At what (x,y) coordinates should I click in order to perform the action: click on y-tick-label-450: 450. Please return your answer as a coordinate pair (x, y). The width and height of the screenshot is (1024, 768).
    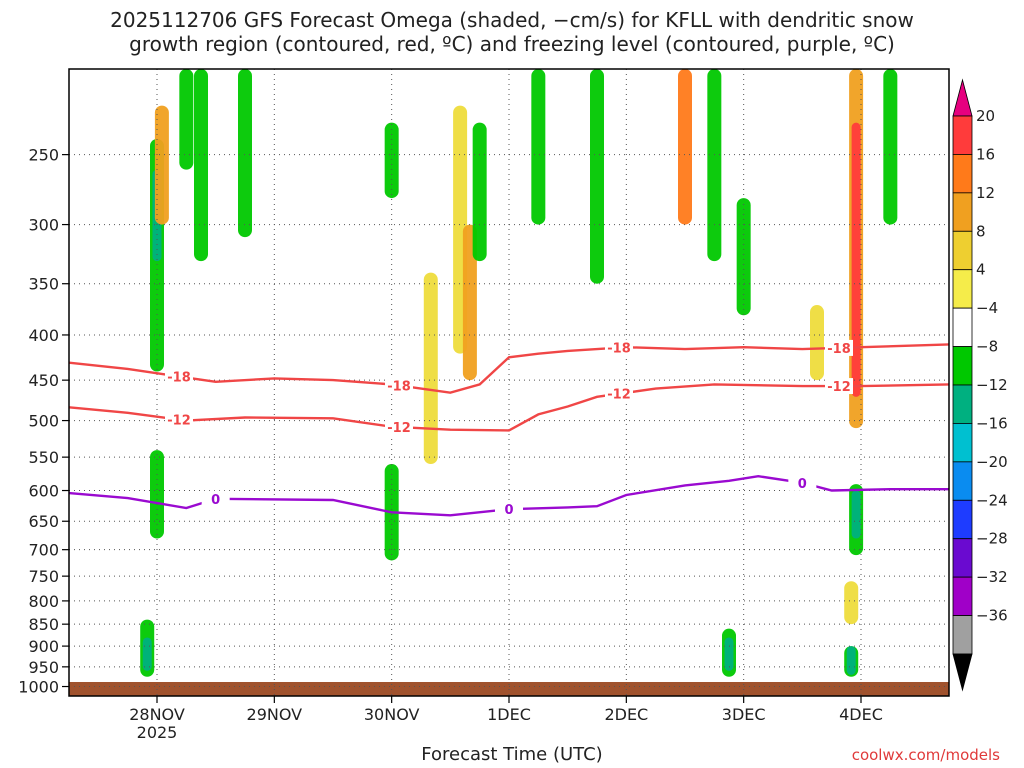
    Looking at the image, I should click on (43, 380).